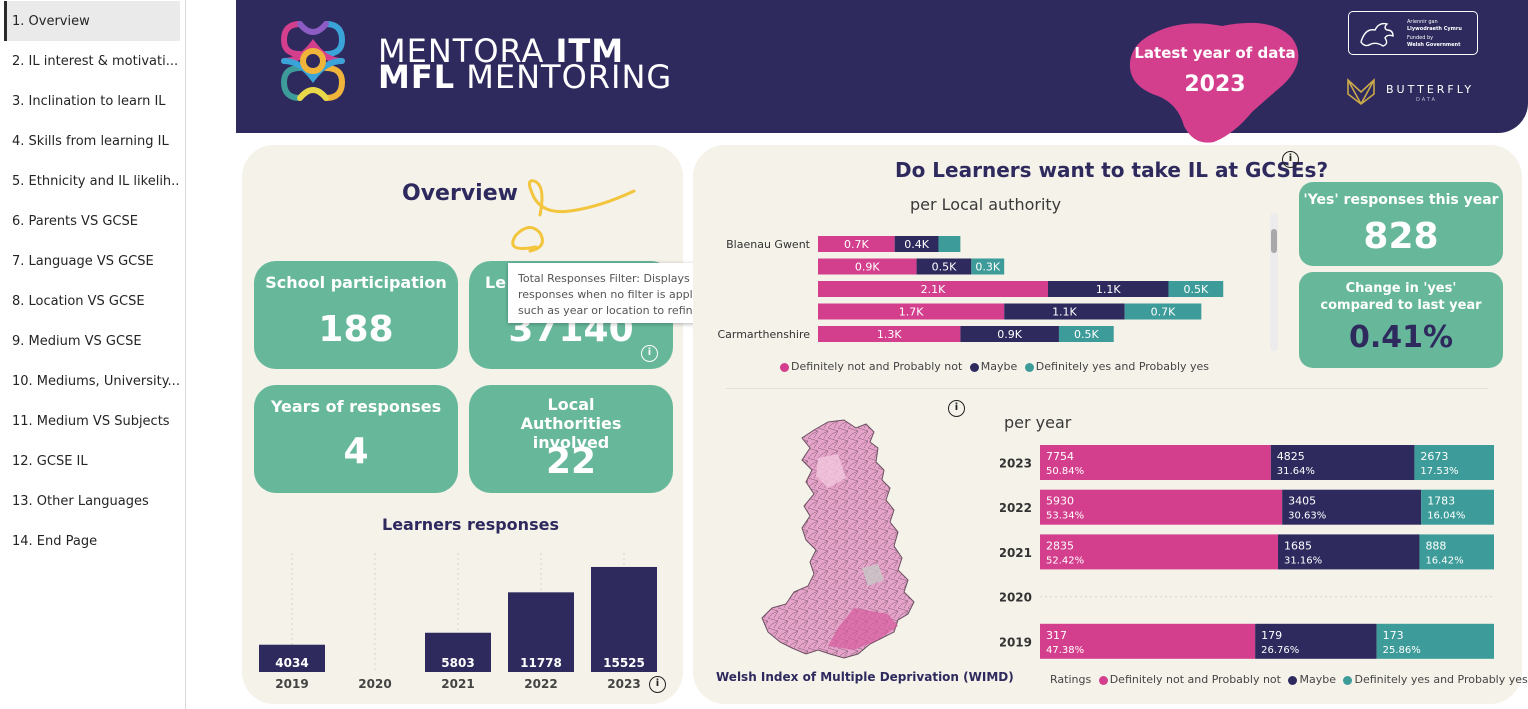 The height and width of the screenshot is (709, 1528). Describe the element at coordinates (1307, 516) in the screenshot. I see `year-bar-percent: 30.63%` at that location.